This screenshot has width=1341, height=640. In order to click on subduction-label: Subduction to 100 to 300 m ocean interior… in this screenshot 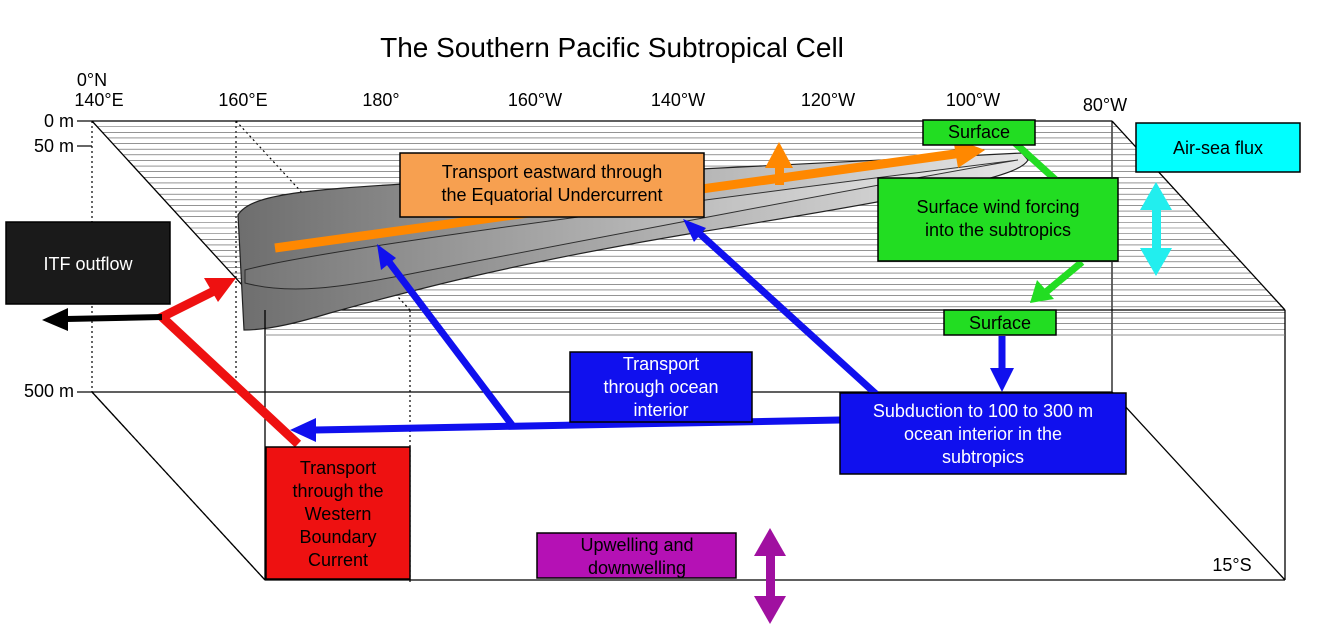, I will do `click(983, 434)`.